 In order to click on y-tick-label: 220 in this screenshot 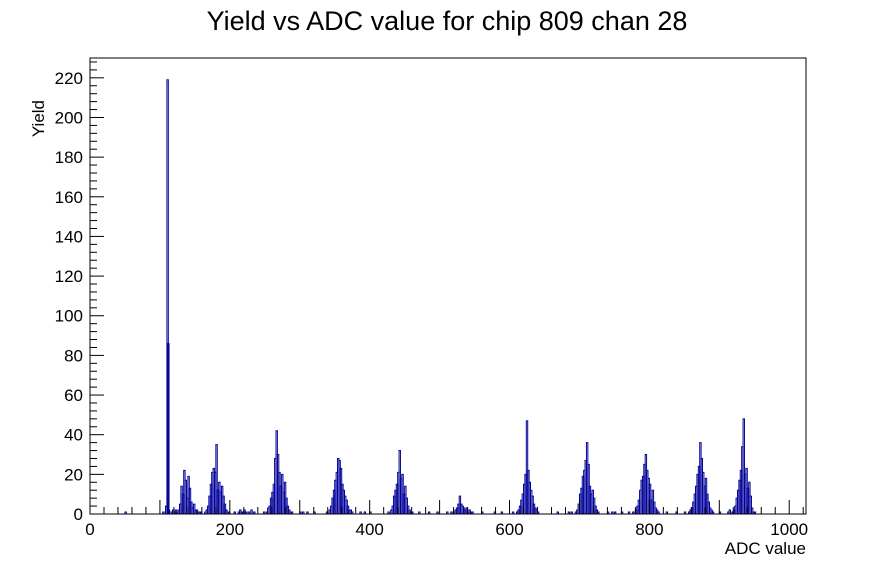, I will do `click(69, 78)`.